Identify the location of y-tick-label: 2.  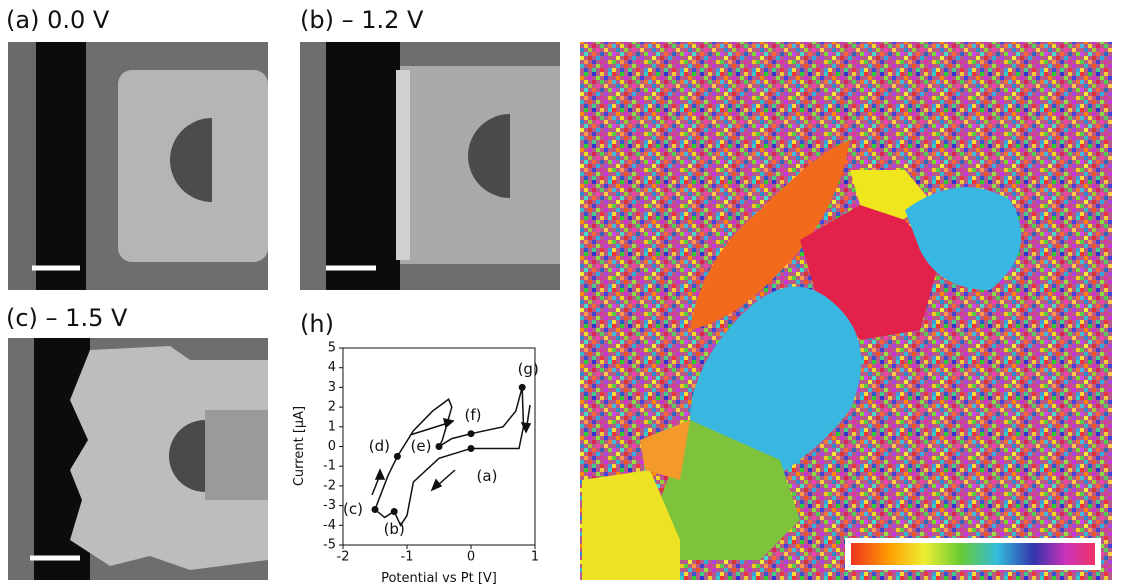
(332, 407).